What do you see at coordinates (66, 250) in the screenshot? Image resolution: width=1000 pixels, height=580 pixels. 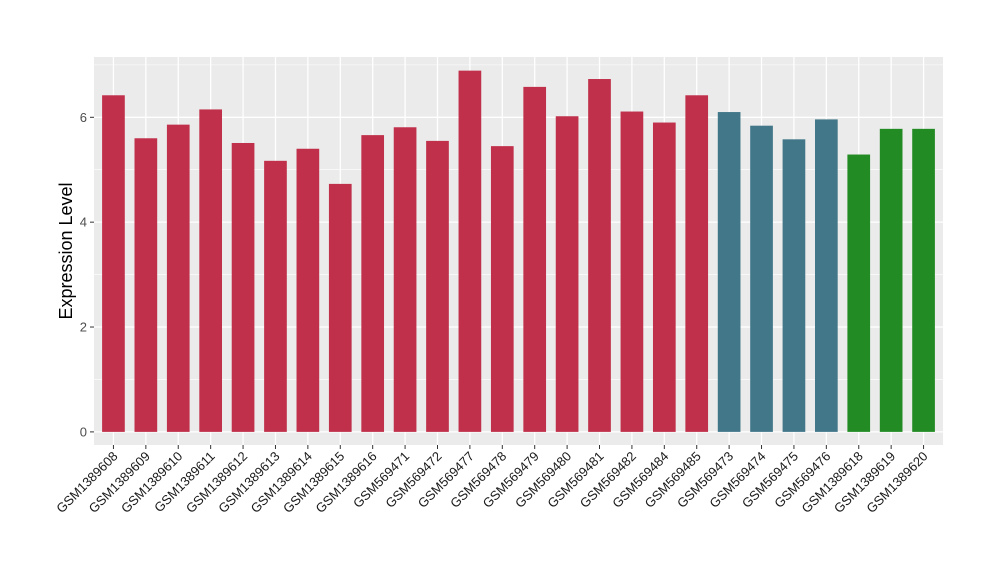 I see `y-axis-title: Expression Level` at bounding box center [66, 250].